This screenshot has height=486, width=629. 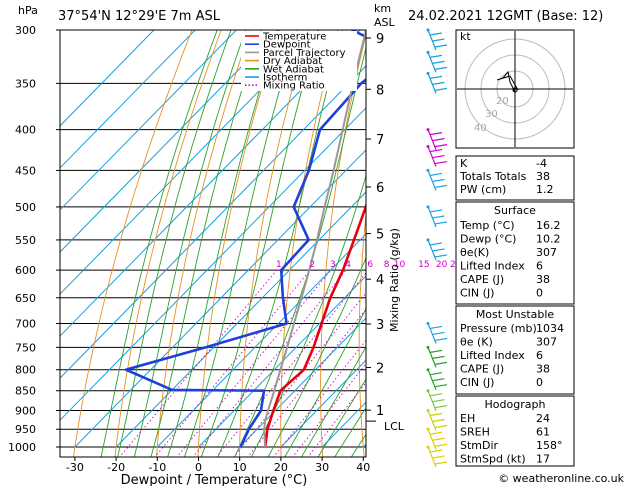 What do you see at coordinates (423, 265) in the screenshot?
I see `mixing-ratio-label: 15` at bounding box center [423, 265].